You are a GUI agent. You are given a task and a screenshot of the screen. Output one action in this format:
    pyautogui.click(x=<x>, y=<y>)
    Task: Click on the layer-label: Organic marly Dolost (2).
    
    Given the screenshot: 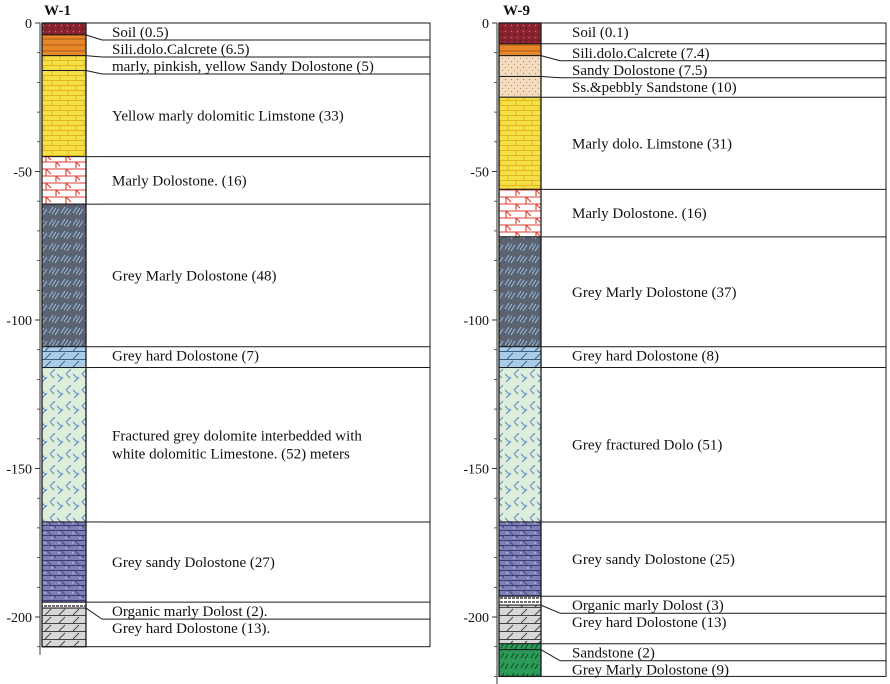 What is the action you would take?
    pyautogui.click(x=190, y=612)
    